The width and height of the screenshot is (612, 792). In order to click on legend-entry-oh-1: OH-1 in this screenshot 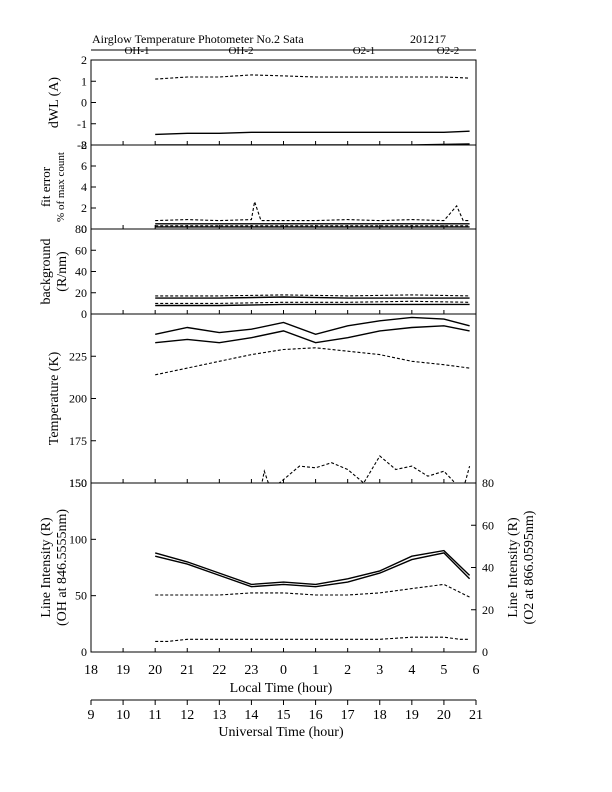, I will do `click(136, 51)`.